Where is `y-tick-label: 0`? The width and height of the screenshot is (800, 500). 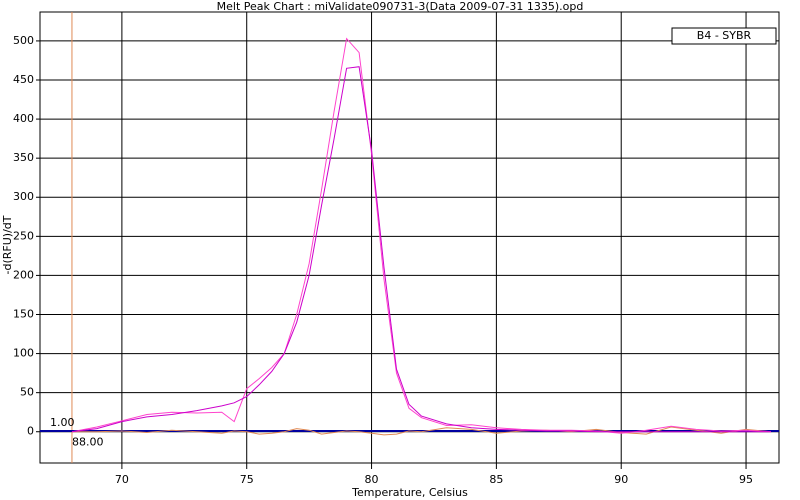 y-tick-label: 0 is located at coordinates (30, 431).